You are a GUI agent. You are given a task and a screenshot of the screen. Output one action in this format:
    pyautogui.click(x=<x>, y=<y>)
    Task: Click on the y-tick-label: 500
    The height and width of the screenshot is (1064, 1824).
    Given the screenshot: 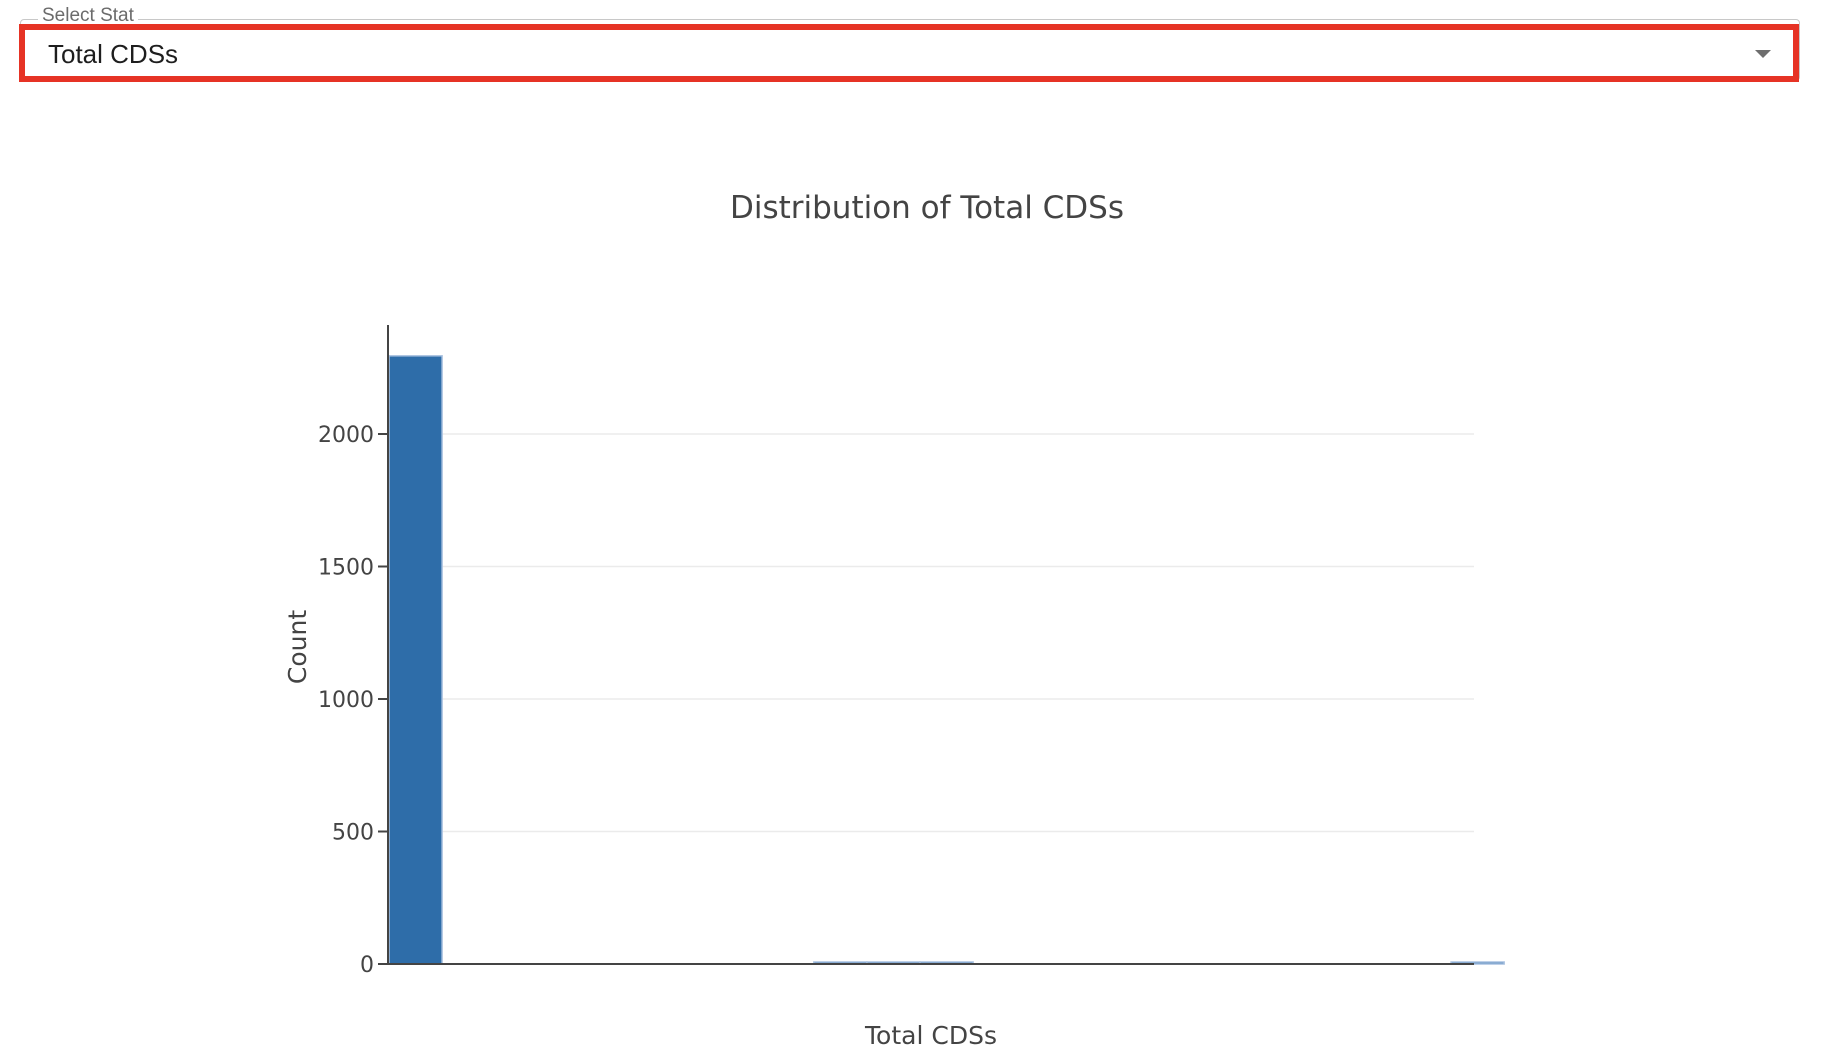 What is the action you would take?
    pyautogui.click(x=353, y=833)
    